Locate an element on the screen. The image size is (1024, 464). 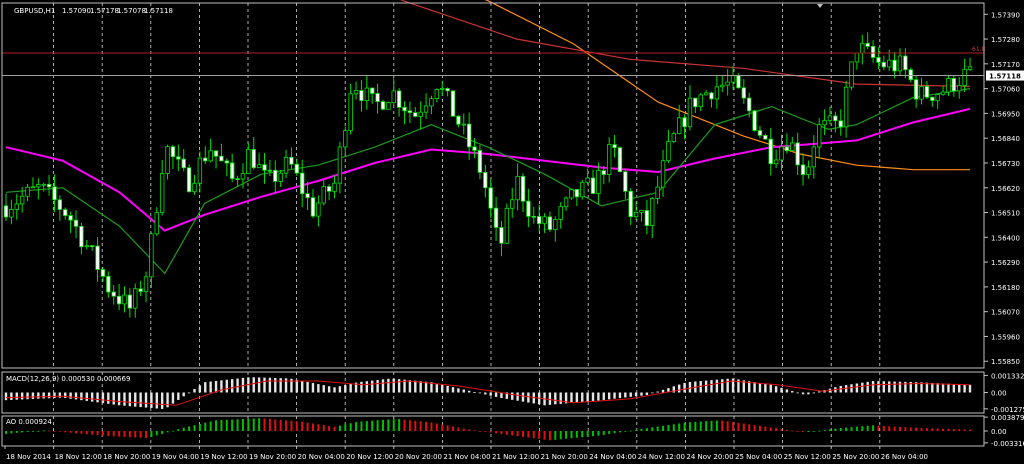
ao-label: AO 0.000924 is located at coordinates (29, 422).